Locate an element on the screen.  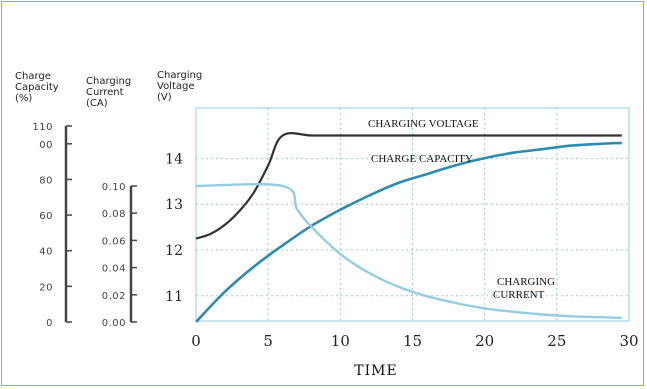
series-annotation: CURRENT is located at coordinates (519, 295).